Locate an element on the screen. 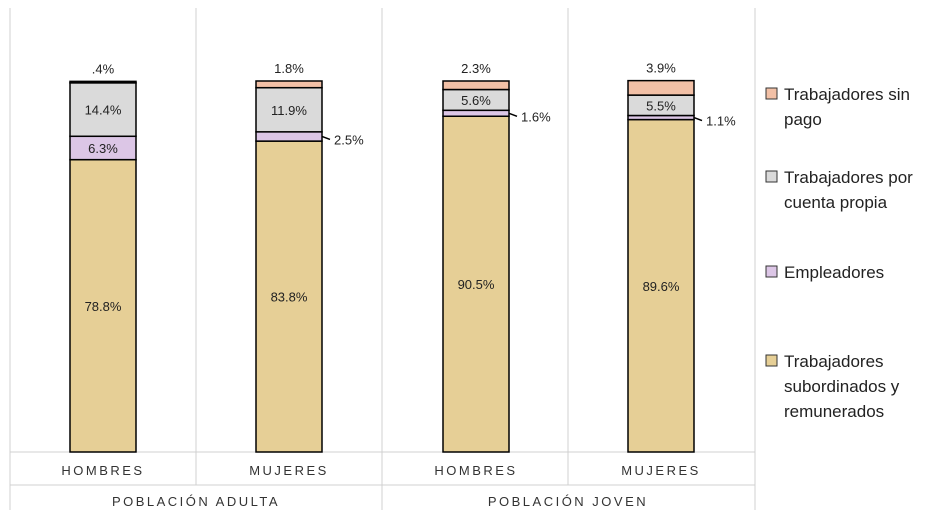 This screenshot has width=932, height=514. group-label: POBLACIÓN JOVEN is located at coordinates (568, 501).